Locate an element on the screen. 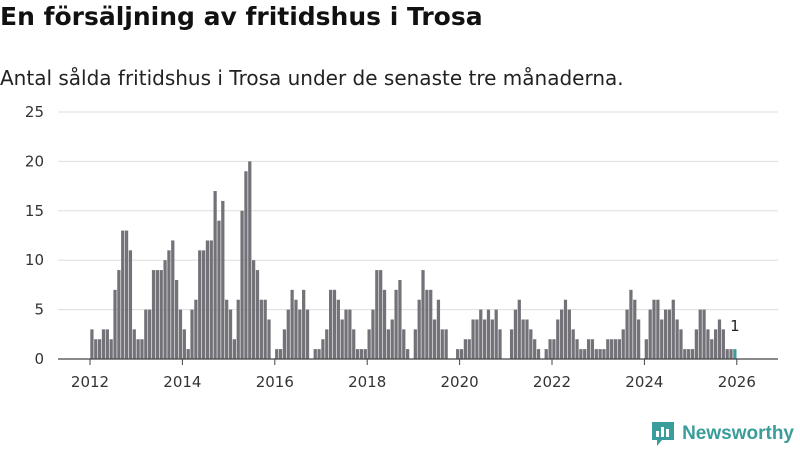  y-tick-label: 25 is located at coordinates (34, 112).